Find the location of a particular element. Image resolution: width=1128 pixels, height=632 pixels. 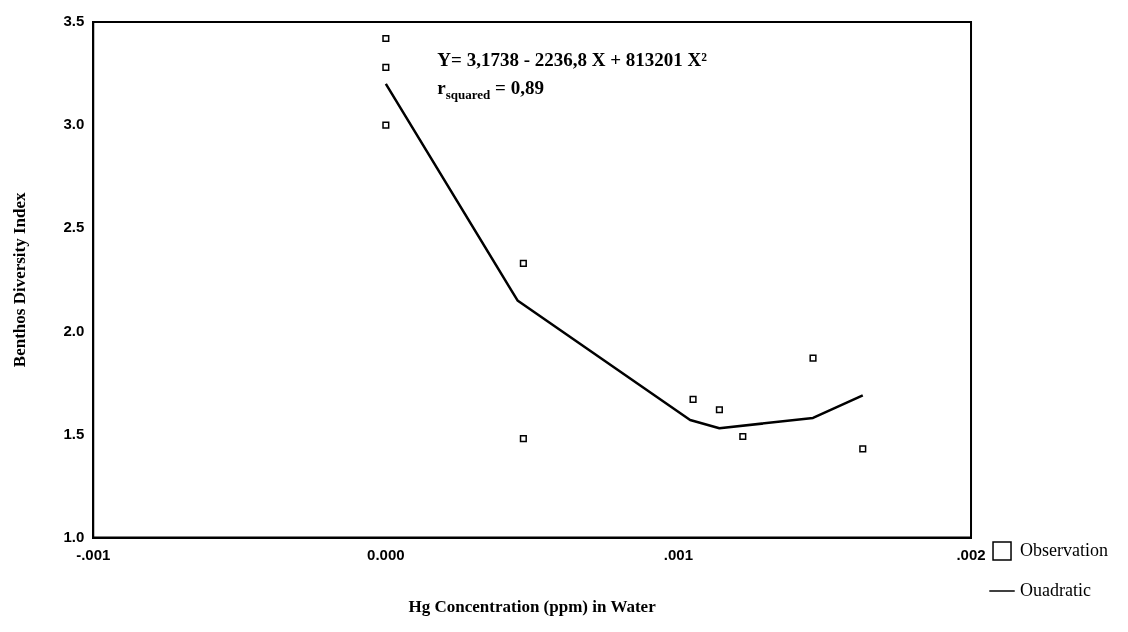

y-tick-label: 1.5 is located at coordinates (74, 433).